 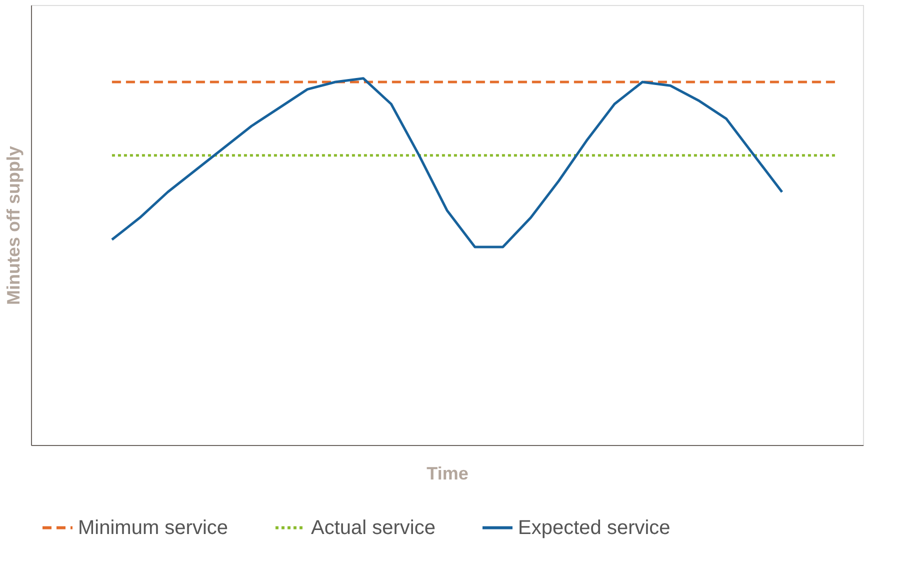 What do you see at coordinates (14, 225) in the screenshot?
I see `y-axis-title: Minutes off supply` at bounding box center [14, 225].